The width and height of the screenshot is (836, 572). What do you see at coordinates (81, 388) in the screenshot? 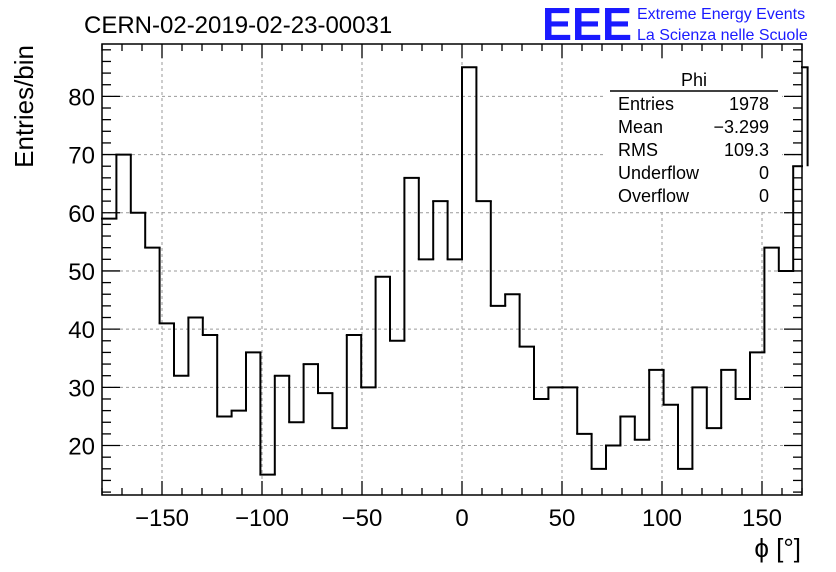
I see `y-tick-label: 30` at bounding box center [81, 388].